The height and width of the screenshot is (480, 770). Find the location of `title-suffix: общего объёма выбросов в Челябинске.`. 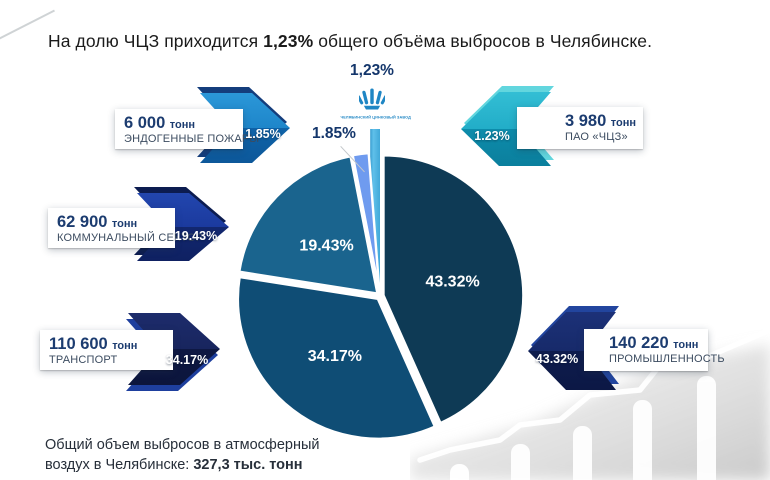

title-suffix: общего объёма выбросов в Челябинске. is located at coordinates (483, 41).